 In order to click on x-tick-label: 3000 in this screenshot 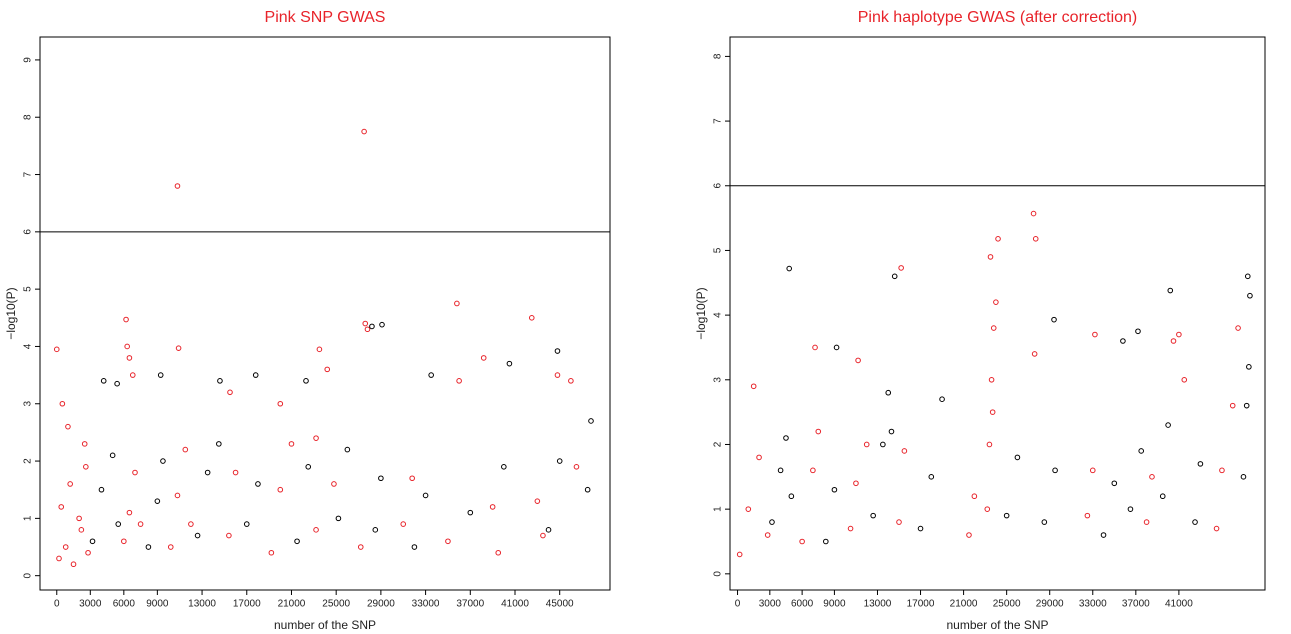, I will do `click(90, 604)`.